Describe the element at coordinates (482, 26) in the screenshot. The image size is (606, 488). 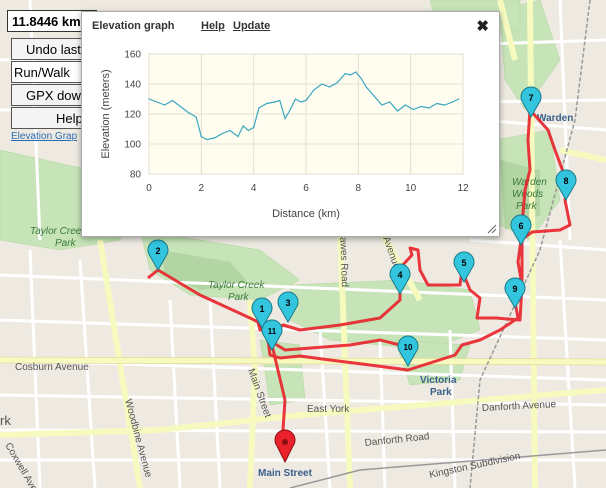
I see `close-icon: ✖` at that location.